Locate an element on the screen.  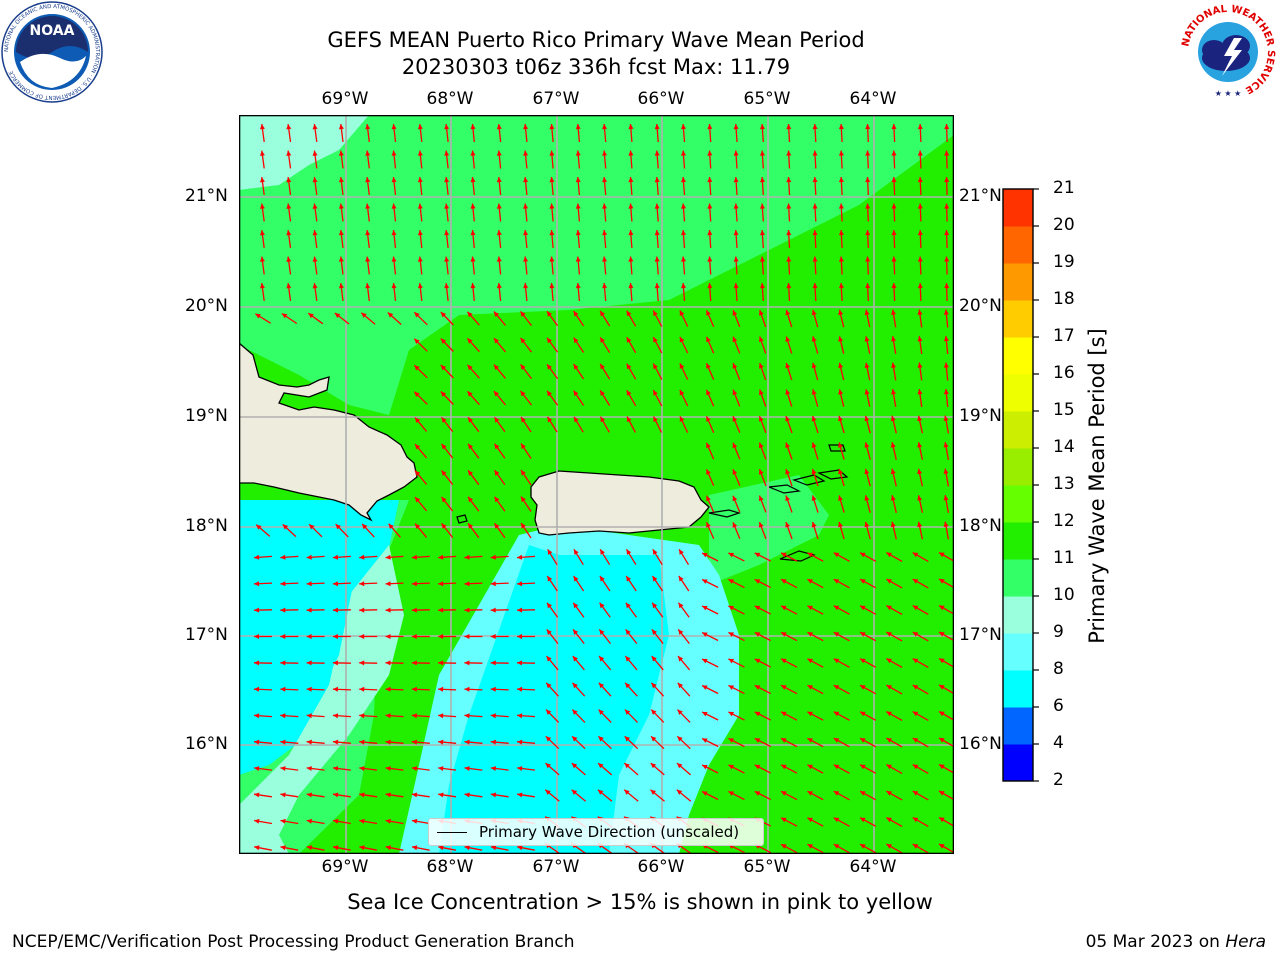
colorbar-tick-label: 2 is located at coordinates (1058, 780).